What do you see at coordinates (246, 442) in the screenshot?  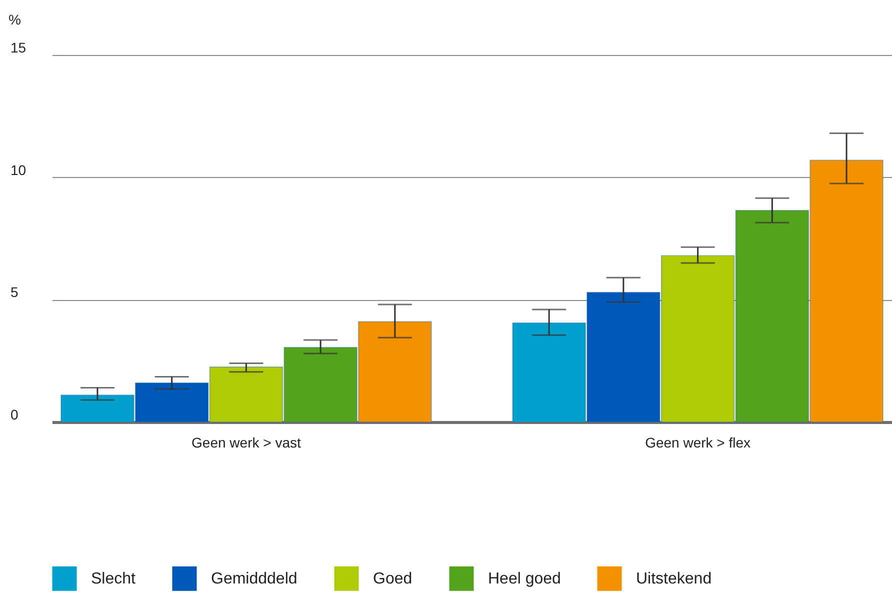 I see `x-tick-label: Geen werk > vast` at bounding box center [246, 442].